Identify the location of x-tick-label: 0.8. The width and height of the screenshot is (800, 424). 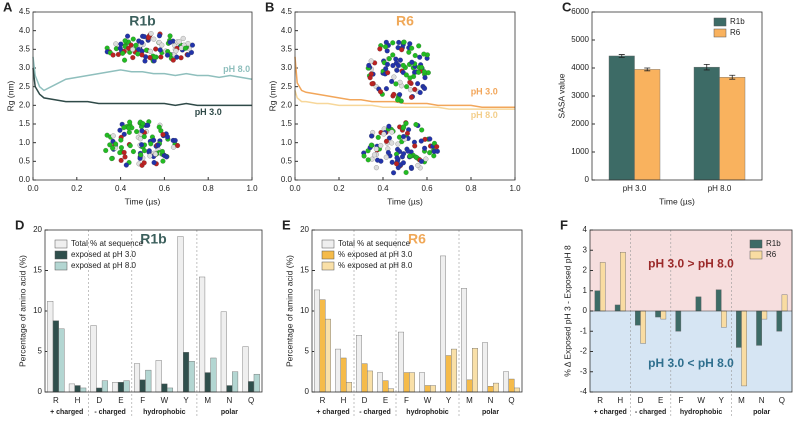
(471, 188).